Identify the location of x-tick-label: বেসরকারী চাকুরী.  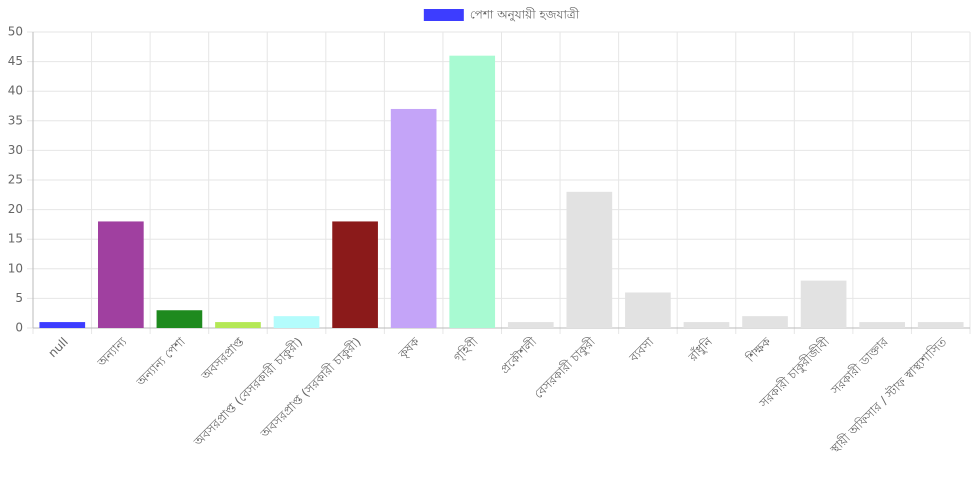
(564, 367).